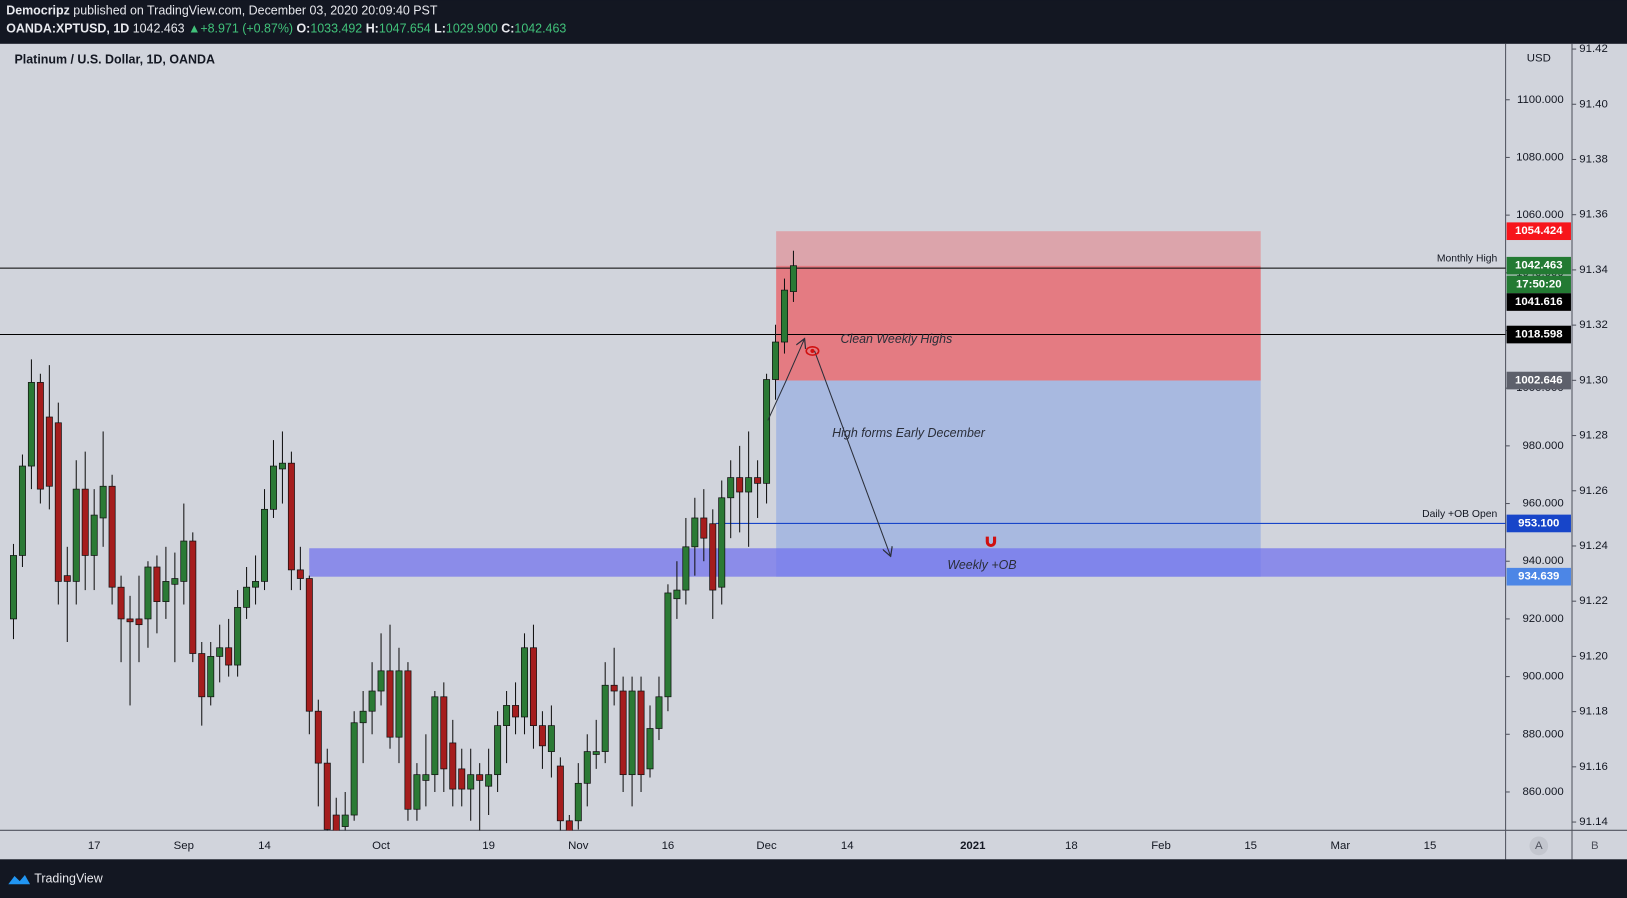 This screenshot has width=1627, height=898. Describe the element at coordinates (19, 879) in the screenshot. I see `brand-logo` at that location.